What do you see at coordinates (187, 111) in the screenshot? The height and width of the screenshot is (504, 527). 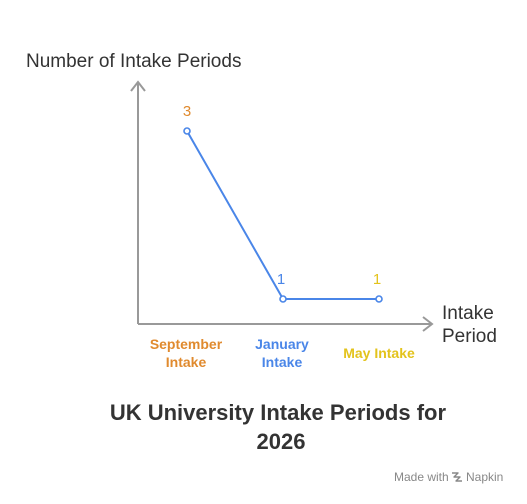 I see `data-label-0: 3` at bounding box center [187, 111].